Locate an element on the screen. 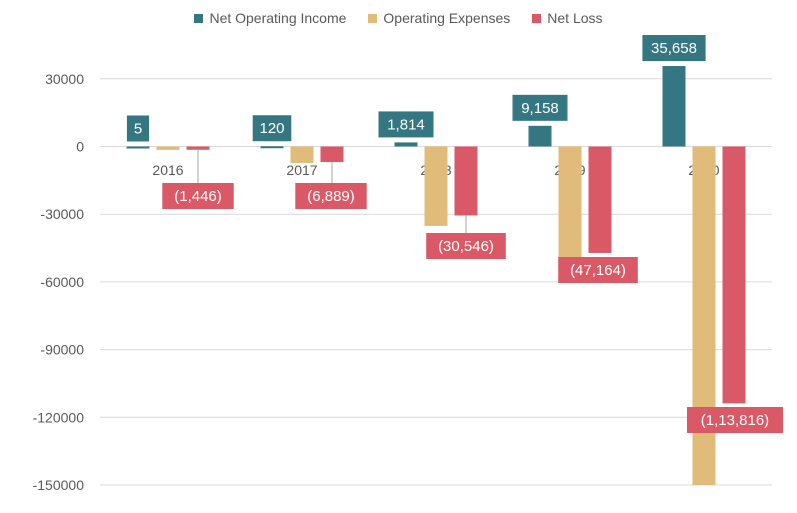 This screenshot has height=513, width=797. y-tick-label: -60000 is located at coordinates (62, 282).